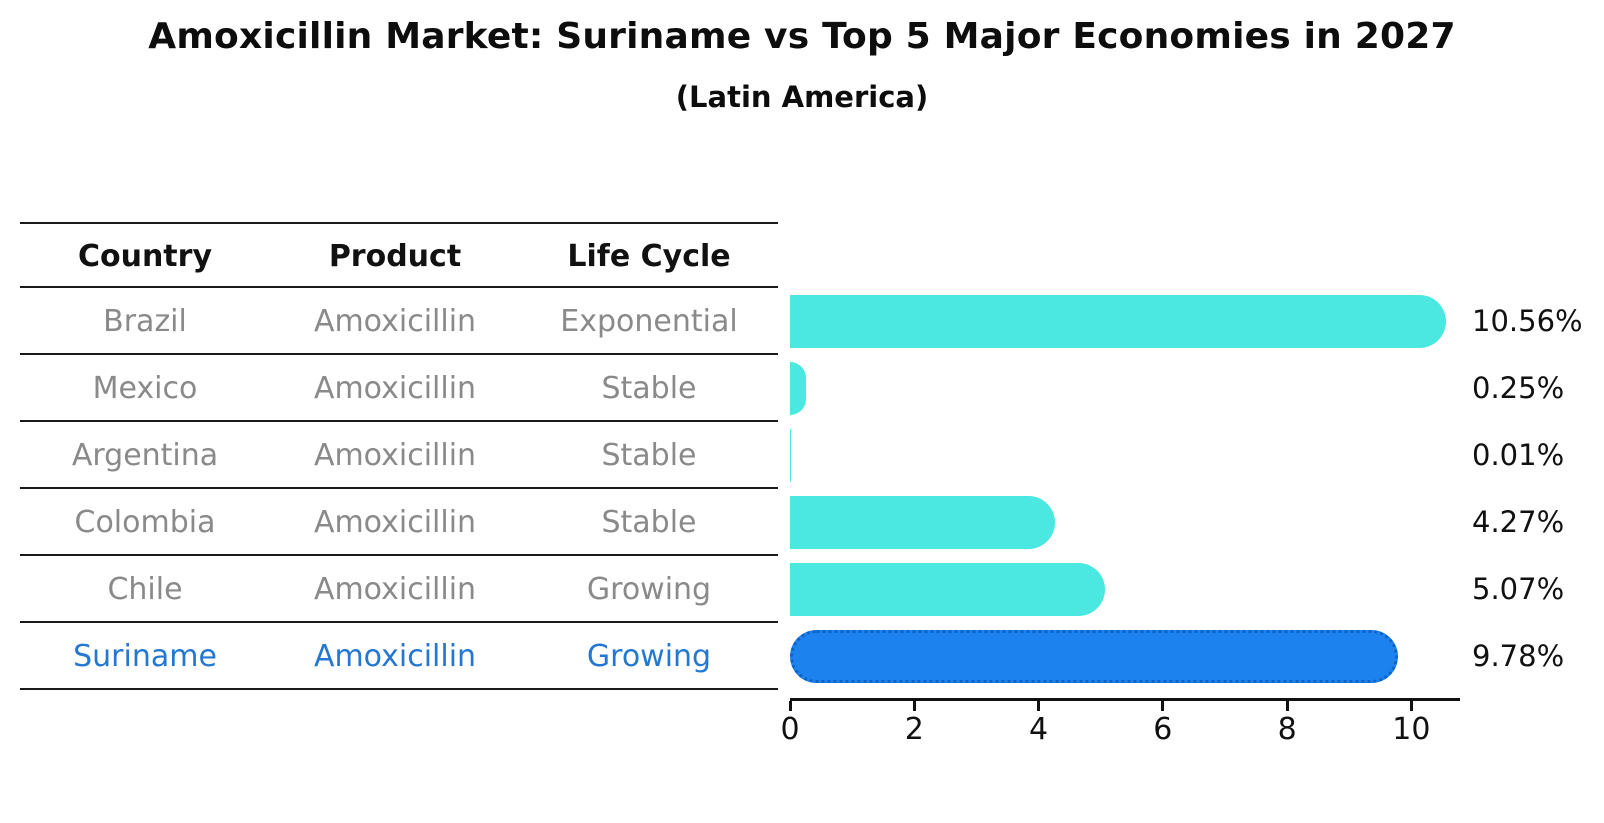 This screenshot has width=1604, height=823. I want to click on table-header-row: Country Product Life Cycle, so click(399, 256).